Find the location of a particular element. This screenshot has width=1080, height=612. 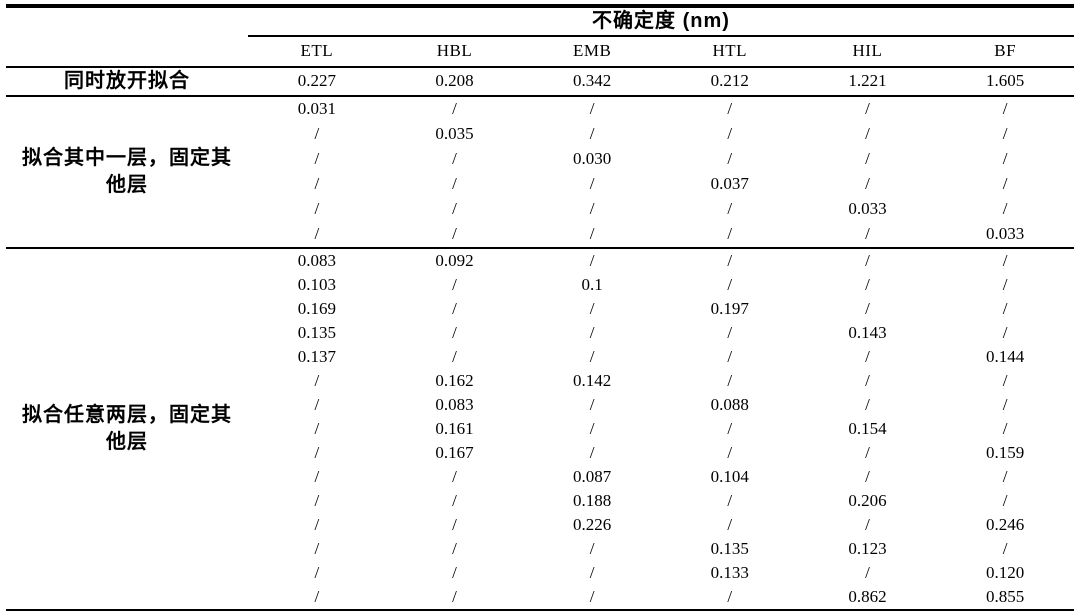

column-header-row: ETL HBL EMB HTL HIL BF is located at coordinates (540, 52).